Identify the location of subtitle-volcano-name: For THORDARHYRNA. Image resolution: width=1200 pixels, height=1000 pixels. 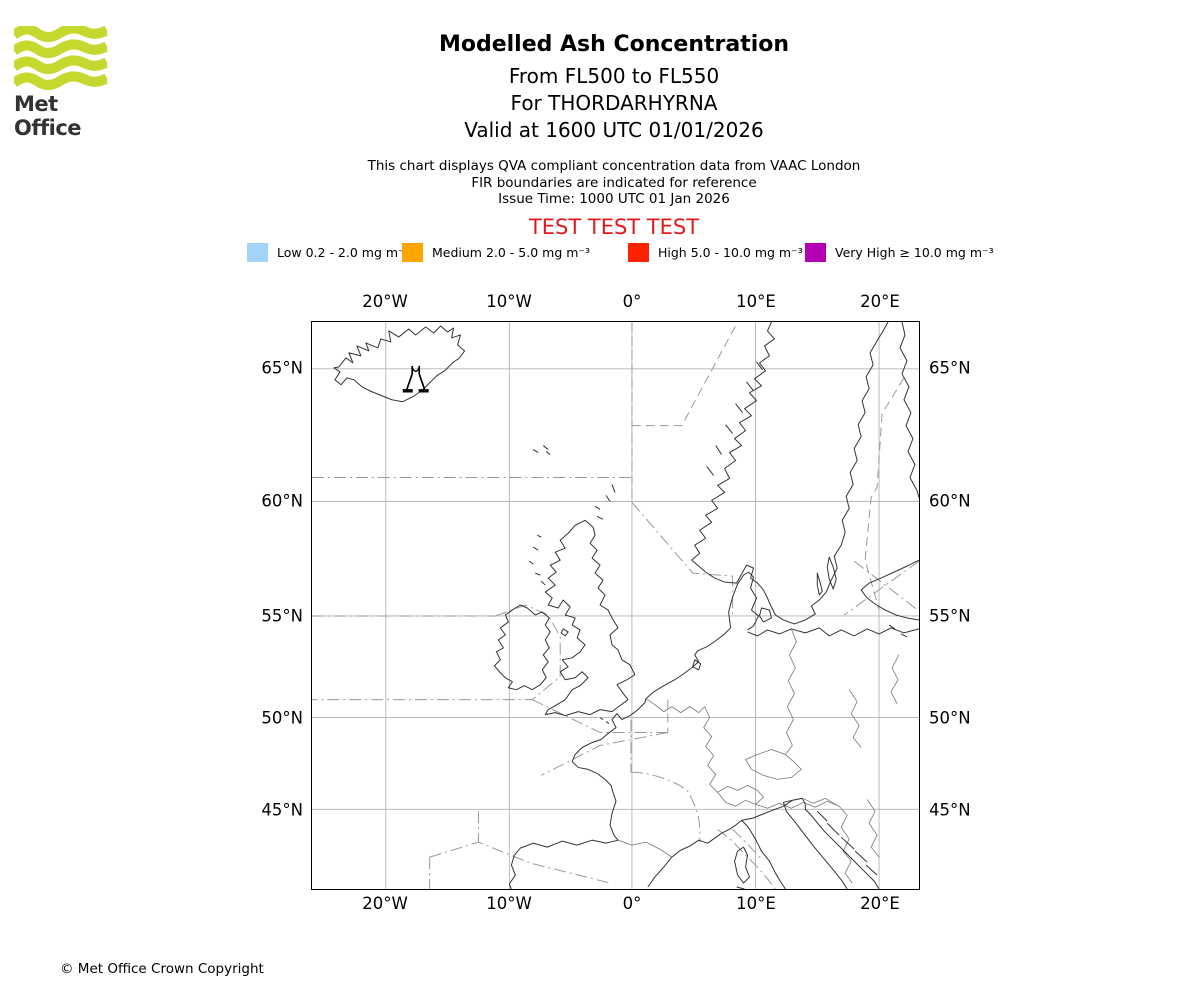
(614, 103).